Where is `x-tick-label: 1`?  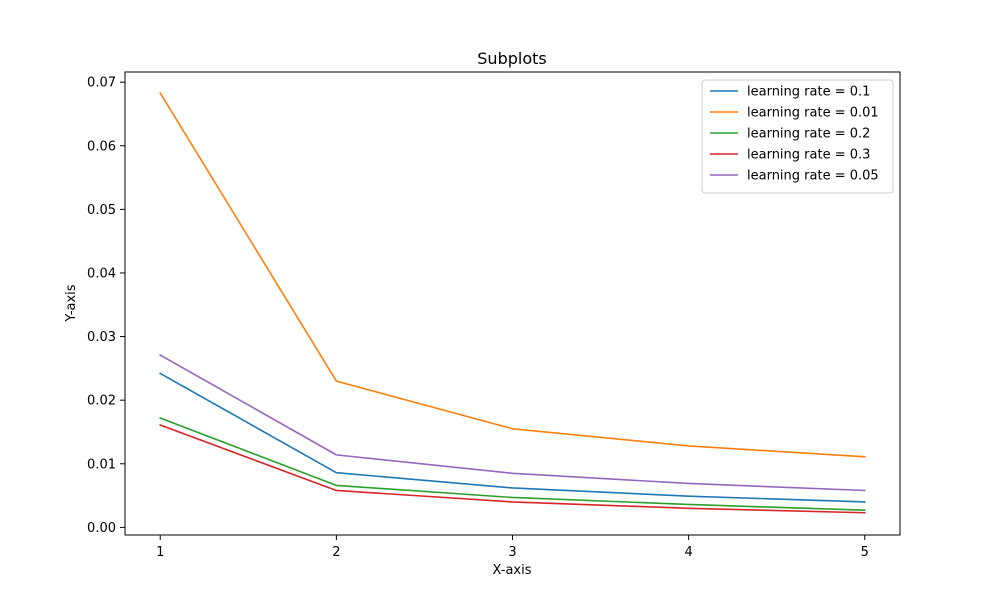 x-tick-label: 1 is located at coordinates (160, 552).